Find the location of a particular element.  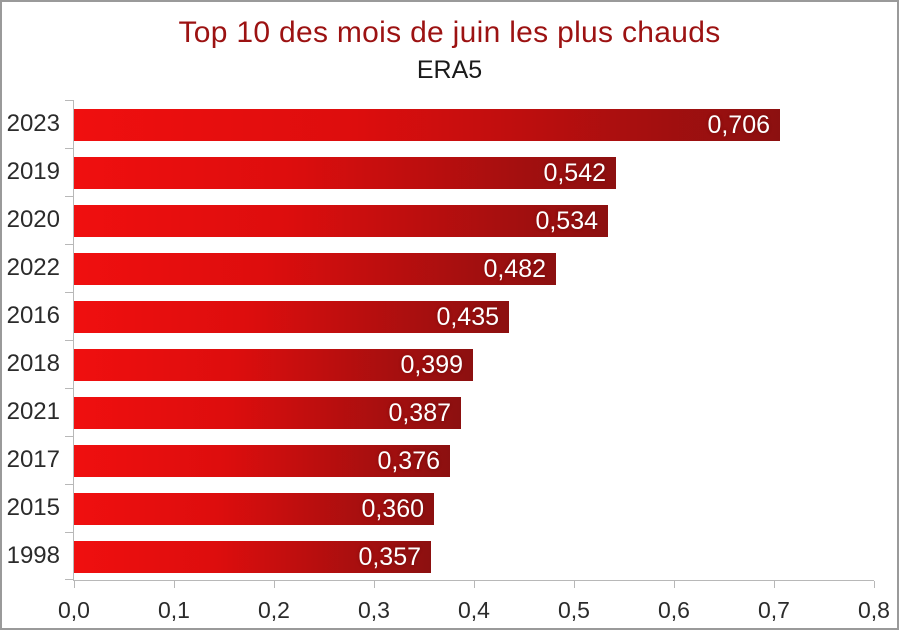

bar-row: 0,542 is located at coordinates (474, 172).